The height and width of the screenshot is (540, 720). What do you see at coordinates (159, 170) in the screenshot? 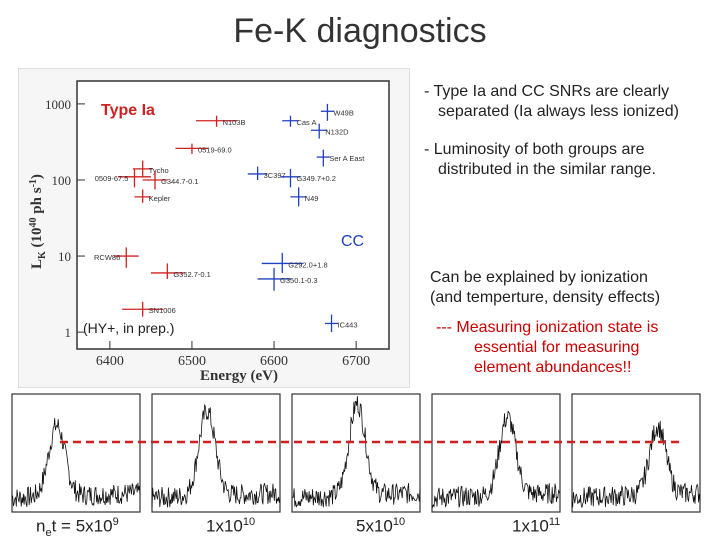
I see `data-point-label: Tycho` at bounding box center [159, 170].